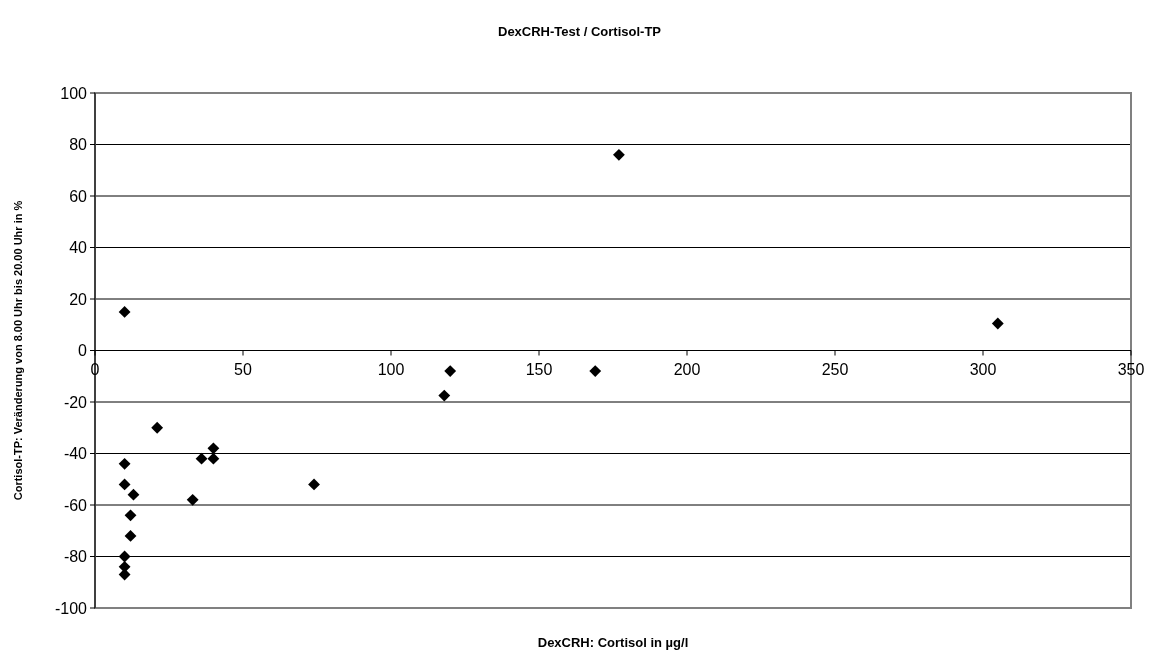 The width and height of the screenshot is (1159, 659). I want to click on x-axis-title: DexCRH: Cortisol in µg/l, so click(613, 642).